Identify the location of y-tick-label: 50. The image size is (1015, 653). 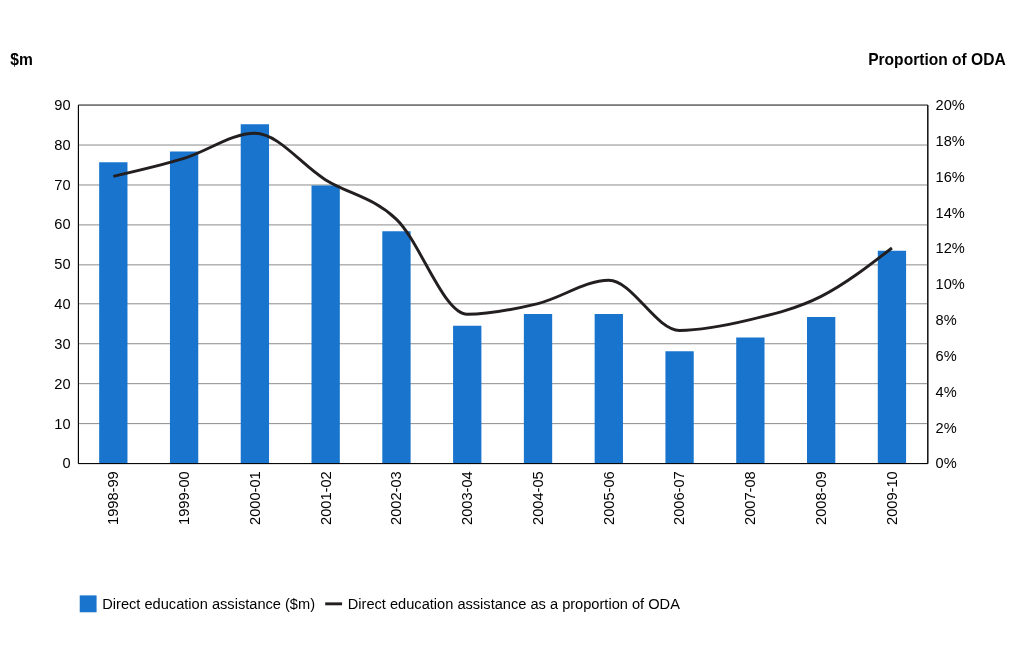
(62, 264).